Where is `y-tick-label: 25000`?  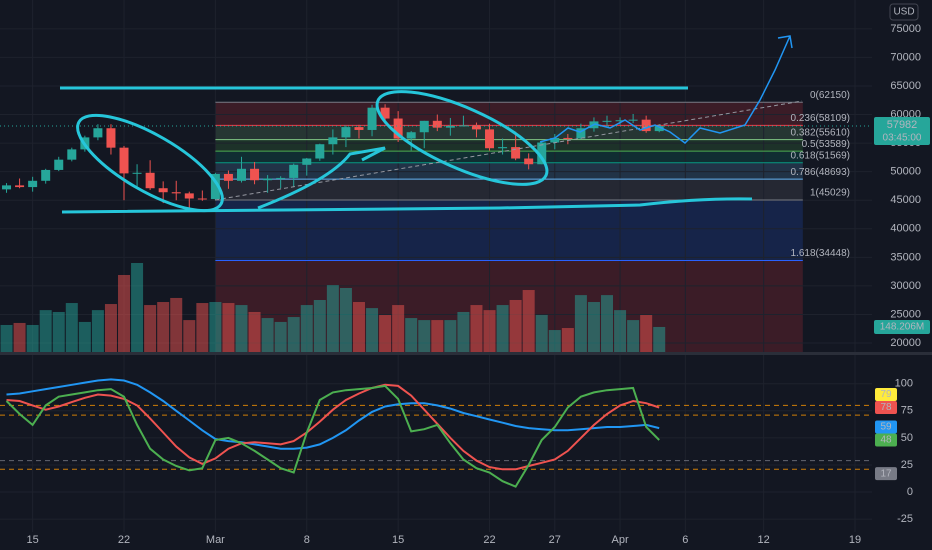
y-tick-label: 25000 is located at coordinates (905, 314).